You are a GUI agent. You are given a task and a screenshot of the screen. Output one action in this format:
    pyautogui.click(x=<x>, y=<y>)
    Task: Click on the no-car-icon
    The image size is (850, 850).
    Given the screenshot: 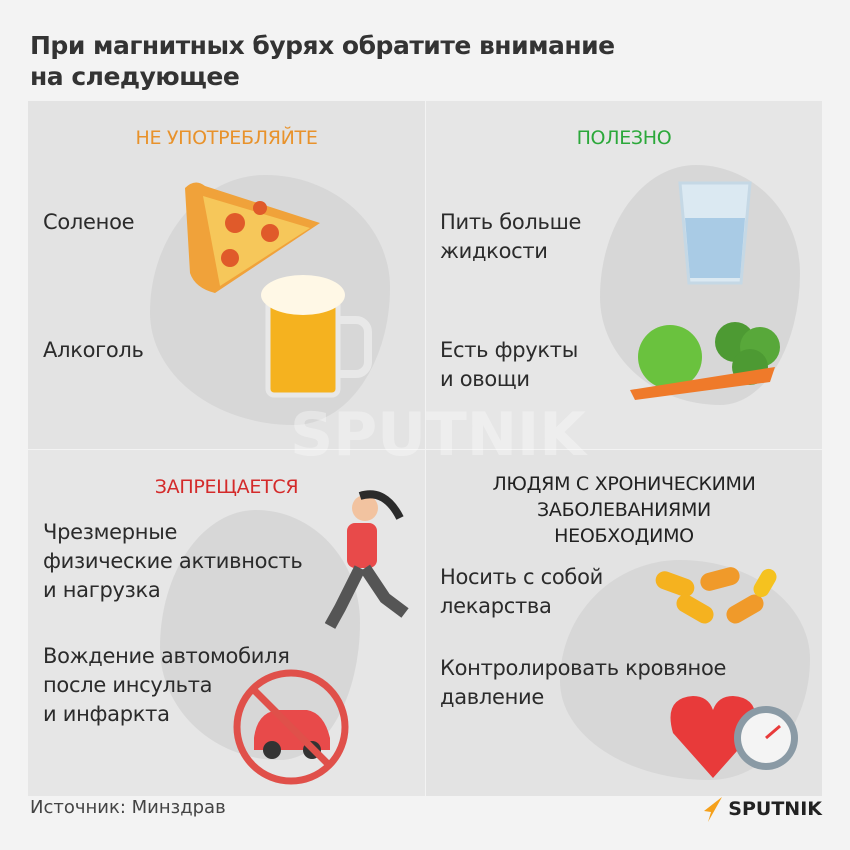 What is the action you would take?
    pyautogui.click(x=291, y=727)
    